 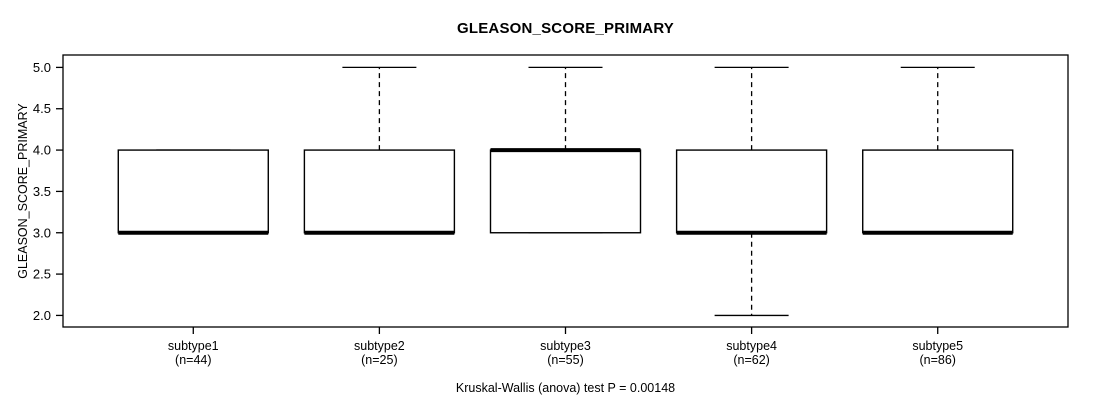 I want to click on boxplot-group-subtype5: subtype5(n=86), so click(x=938, y=216).